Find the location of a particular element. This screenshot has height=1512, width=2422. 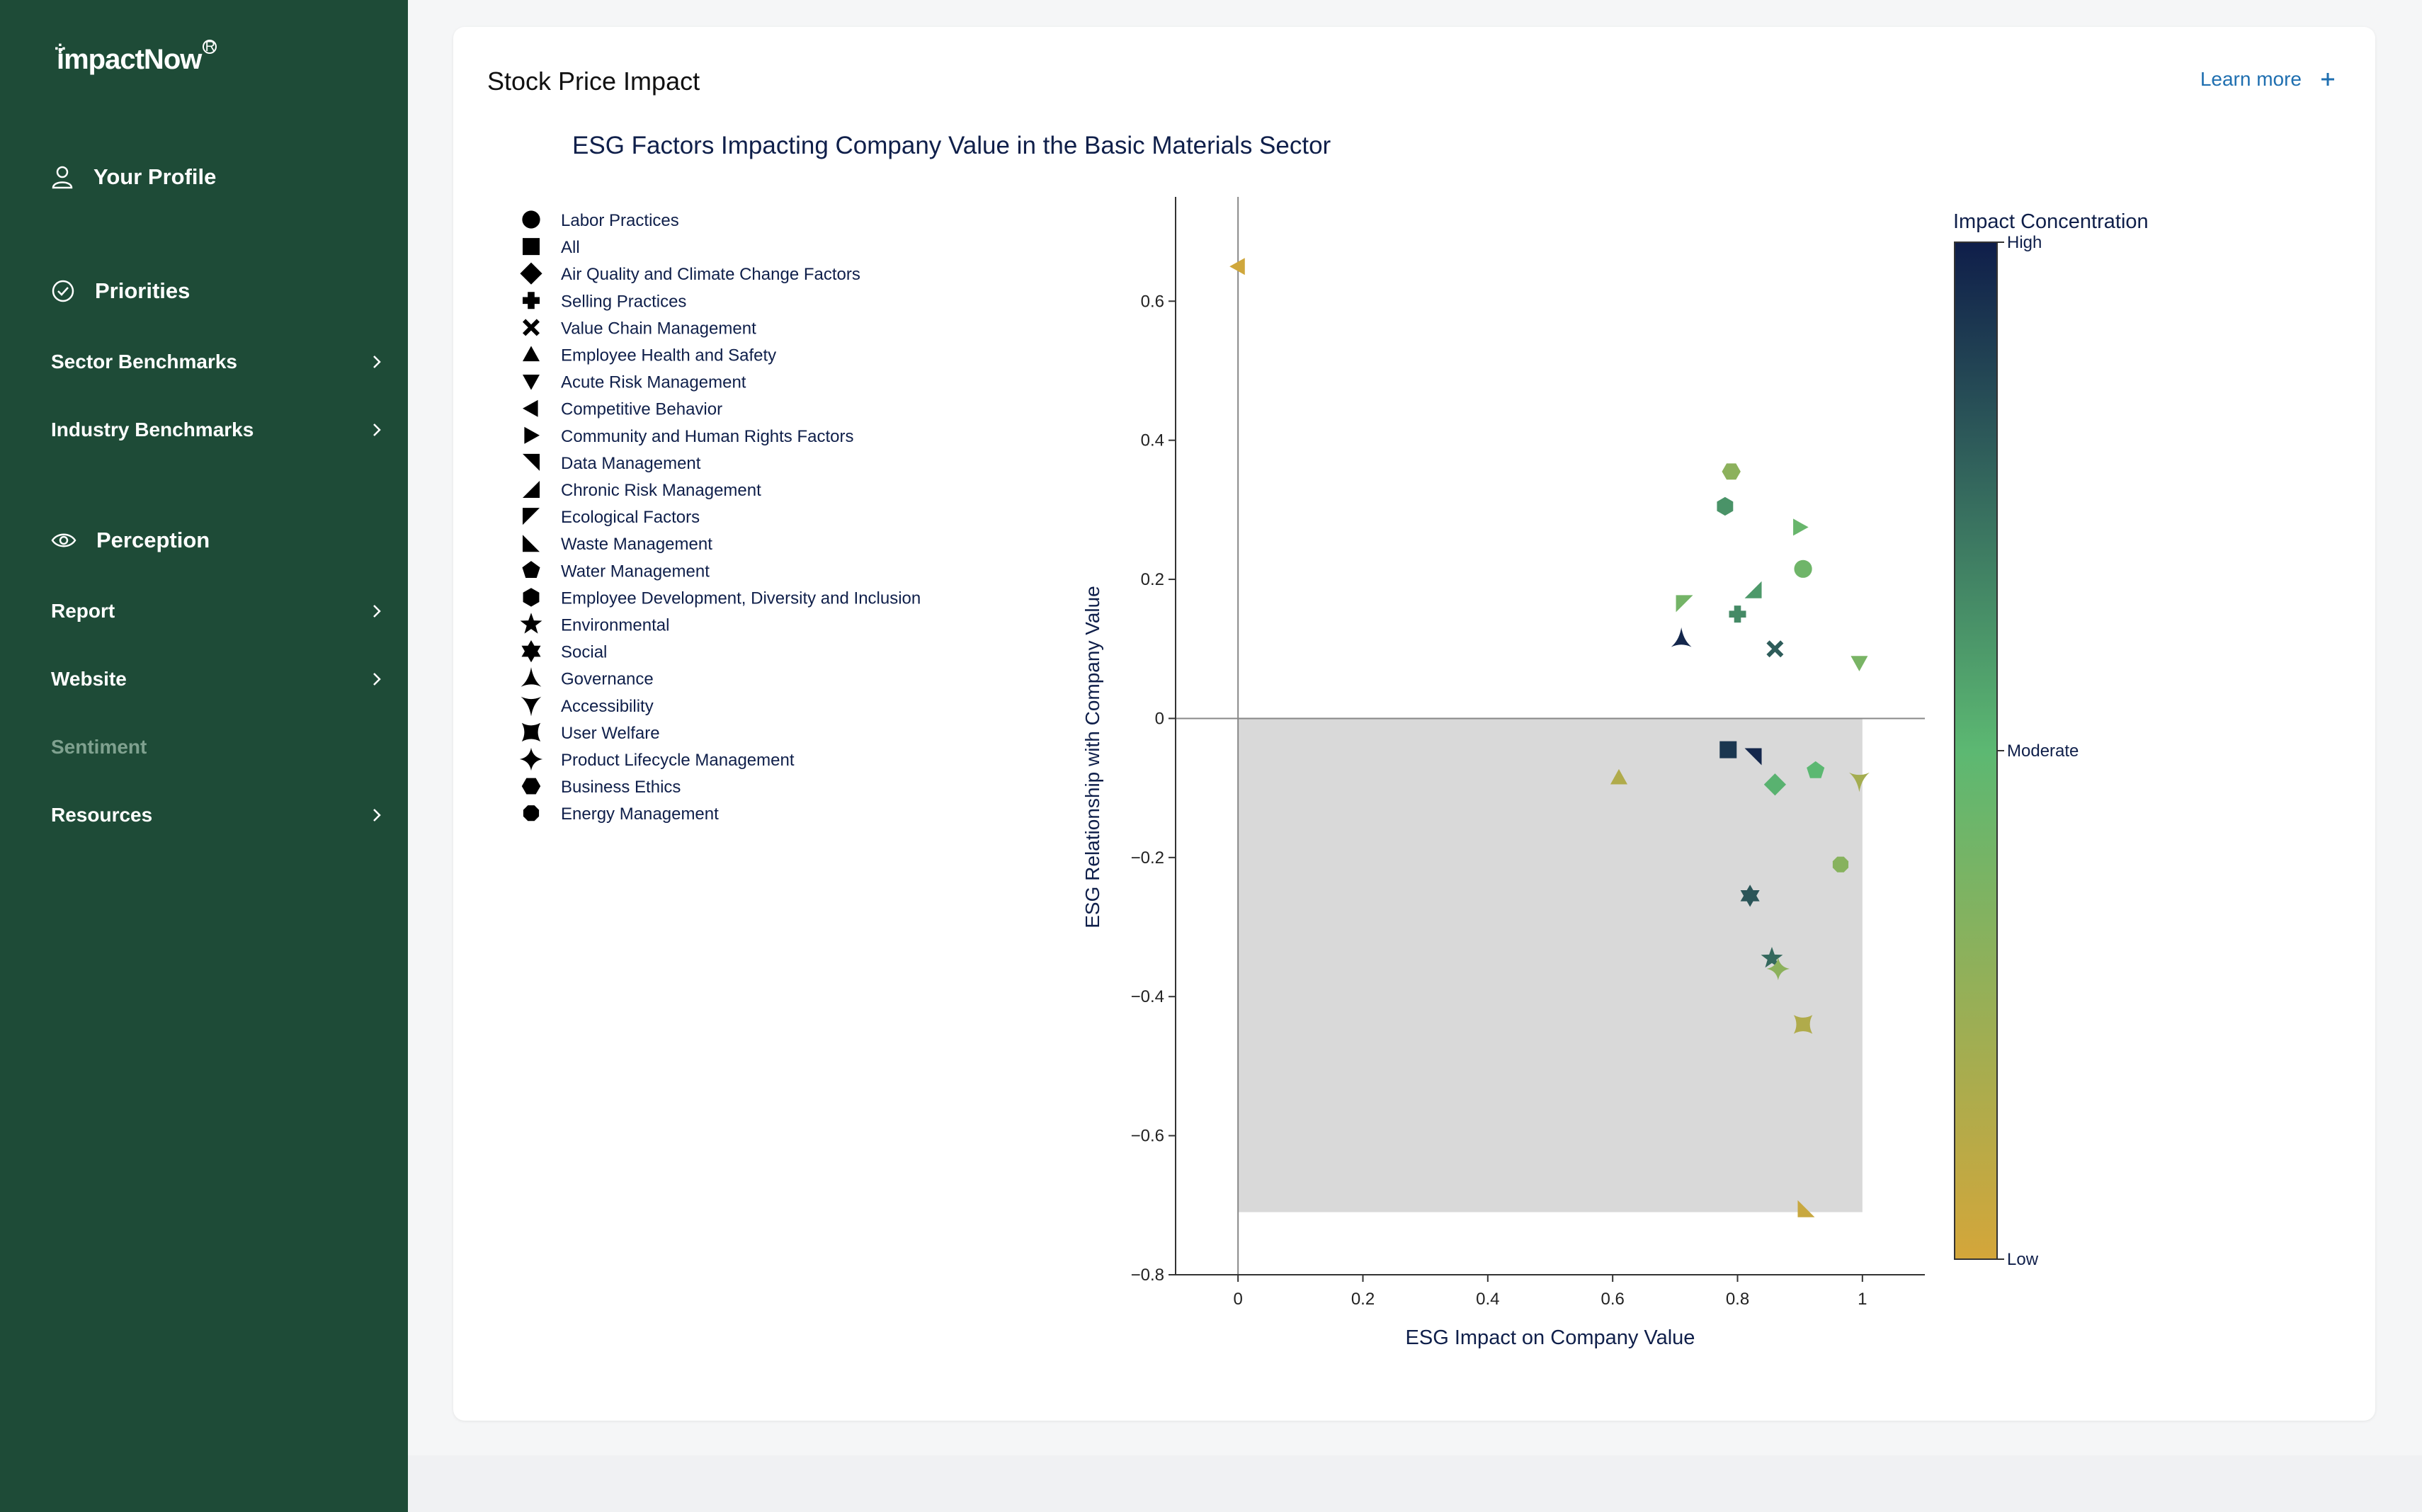

sidebar-item-sector-benchmarks: Sector Benchmarks is located at coordinates (218, 362).